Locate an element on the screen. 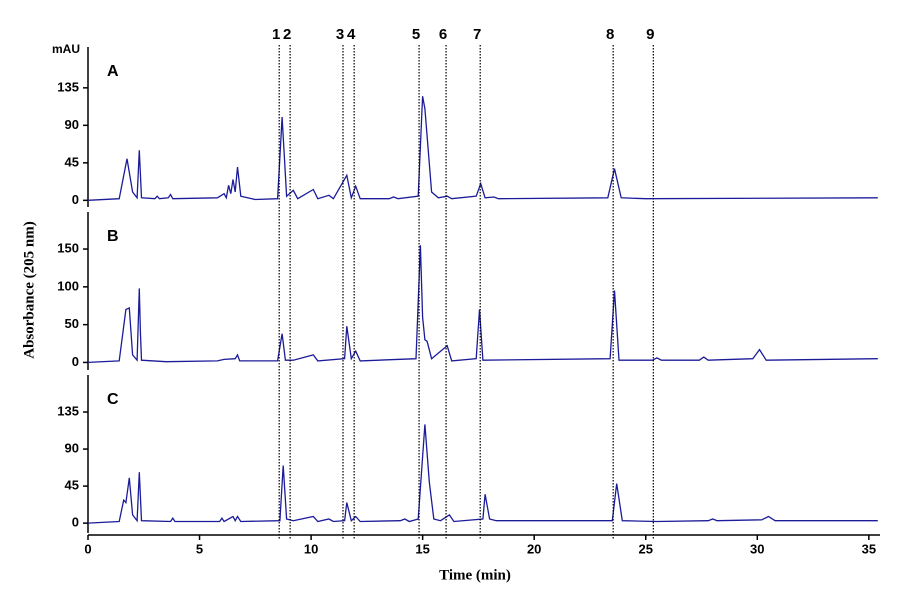 This screenshot has width=903, height=602. x-tick-label: 0 is located at coordinates (87, 548).